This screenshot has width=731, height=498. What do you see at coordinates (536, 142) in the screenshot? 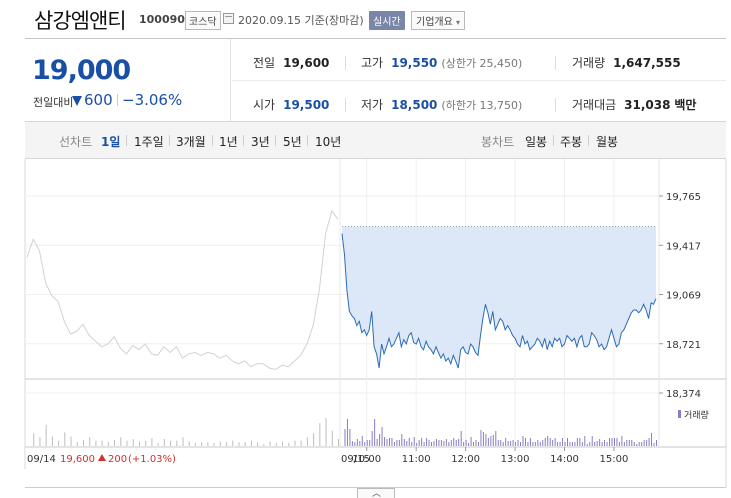
I see `tab-daily-candle: 일봉` at bounding box center [536, 142].